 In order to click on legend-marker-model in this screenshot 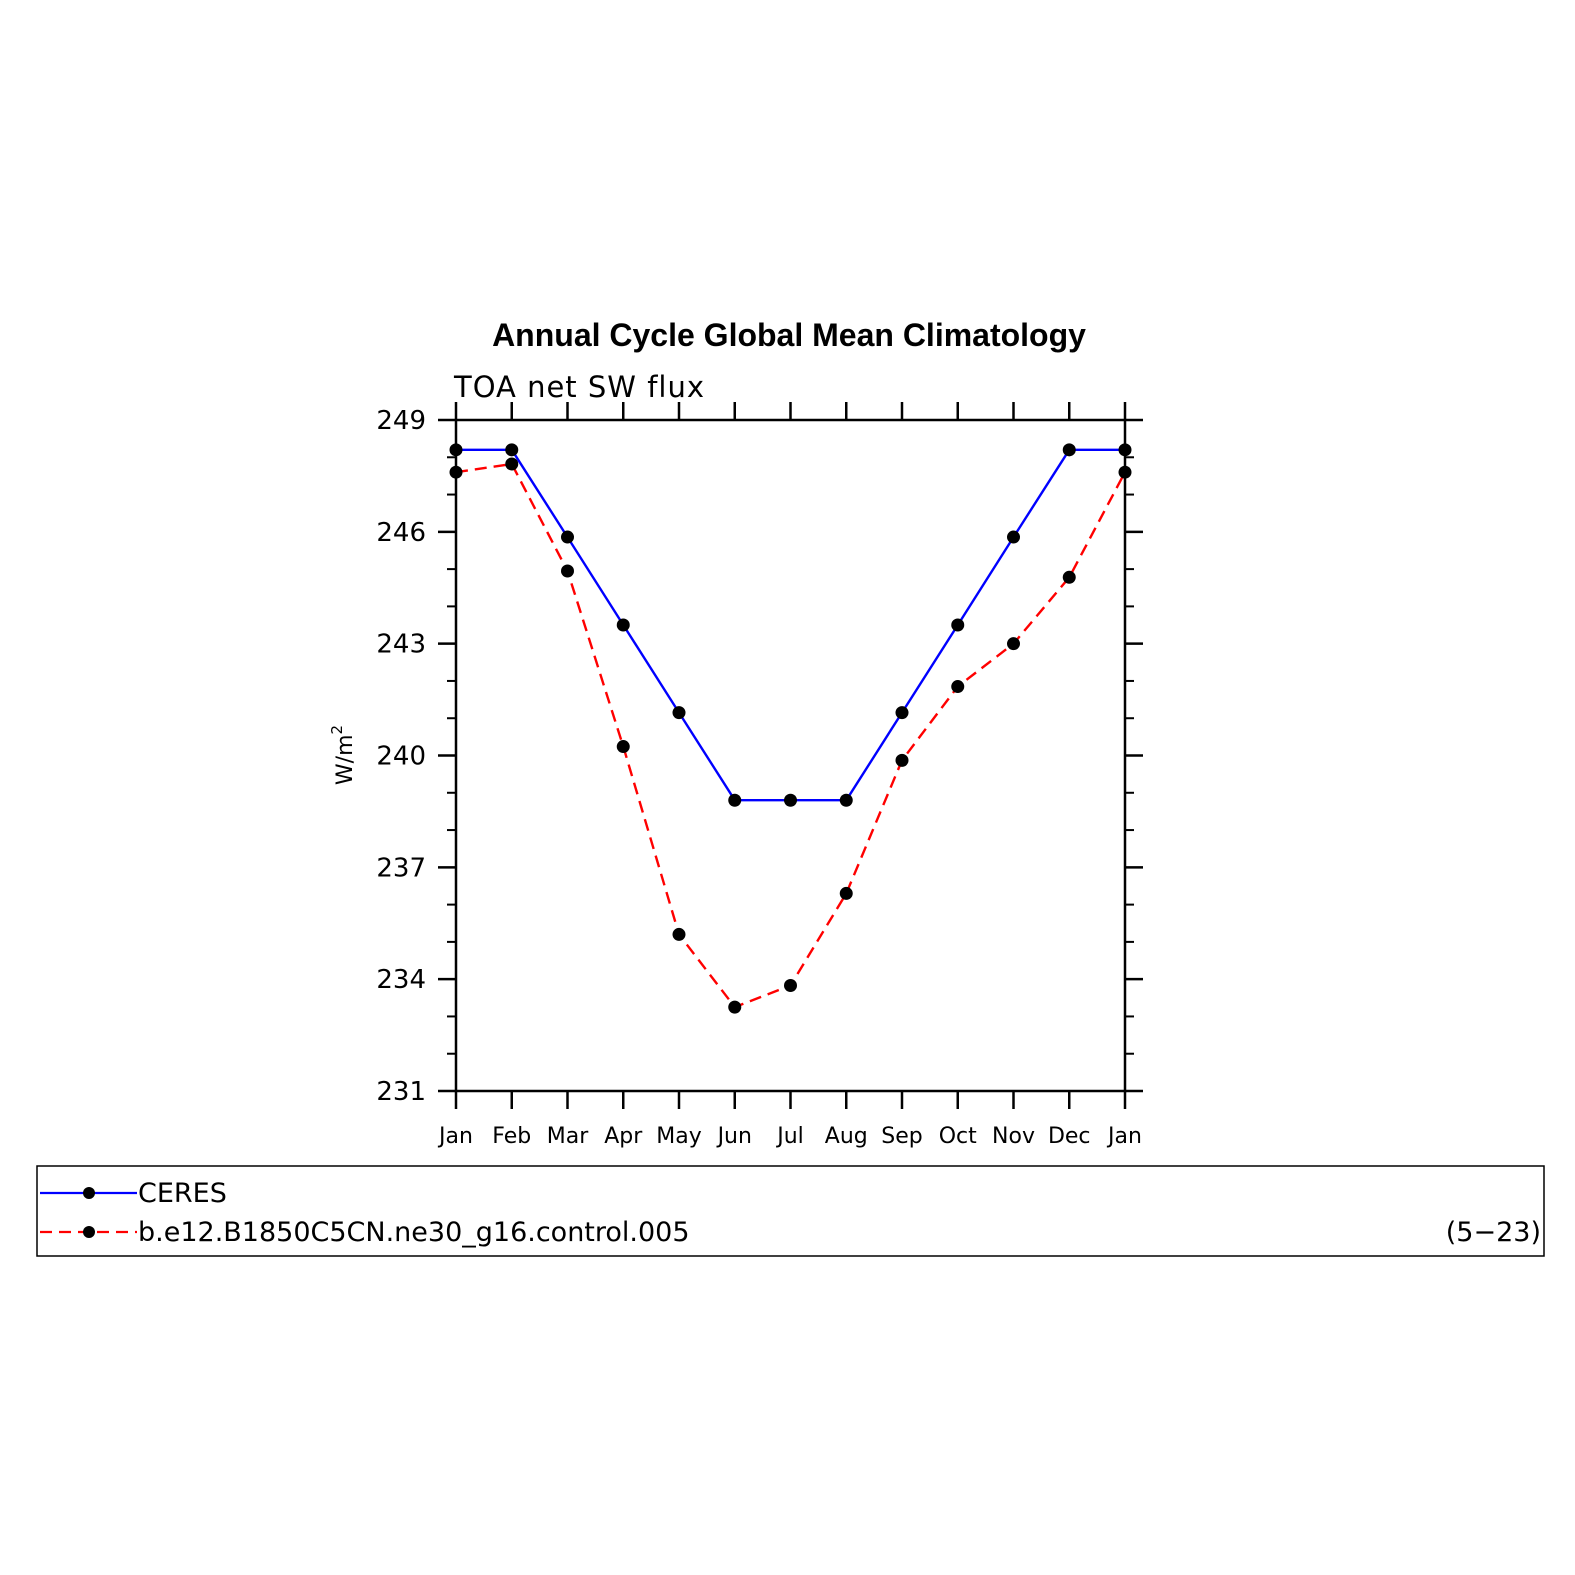, I will do `click(89, 1232)`.